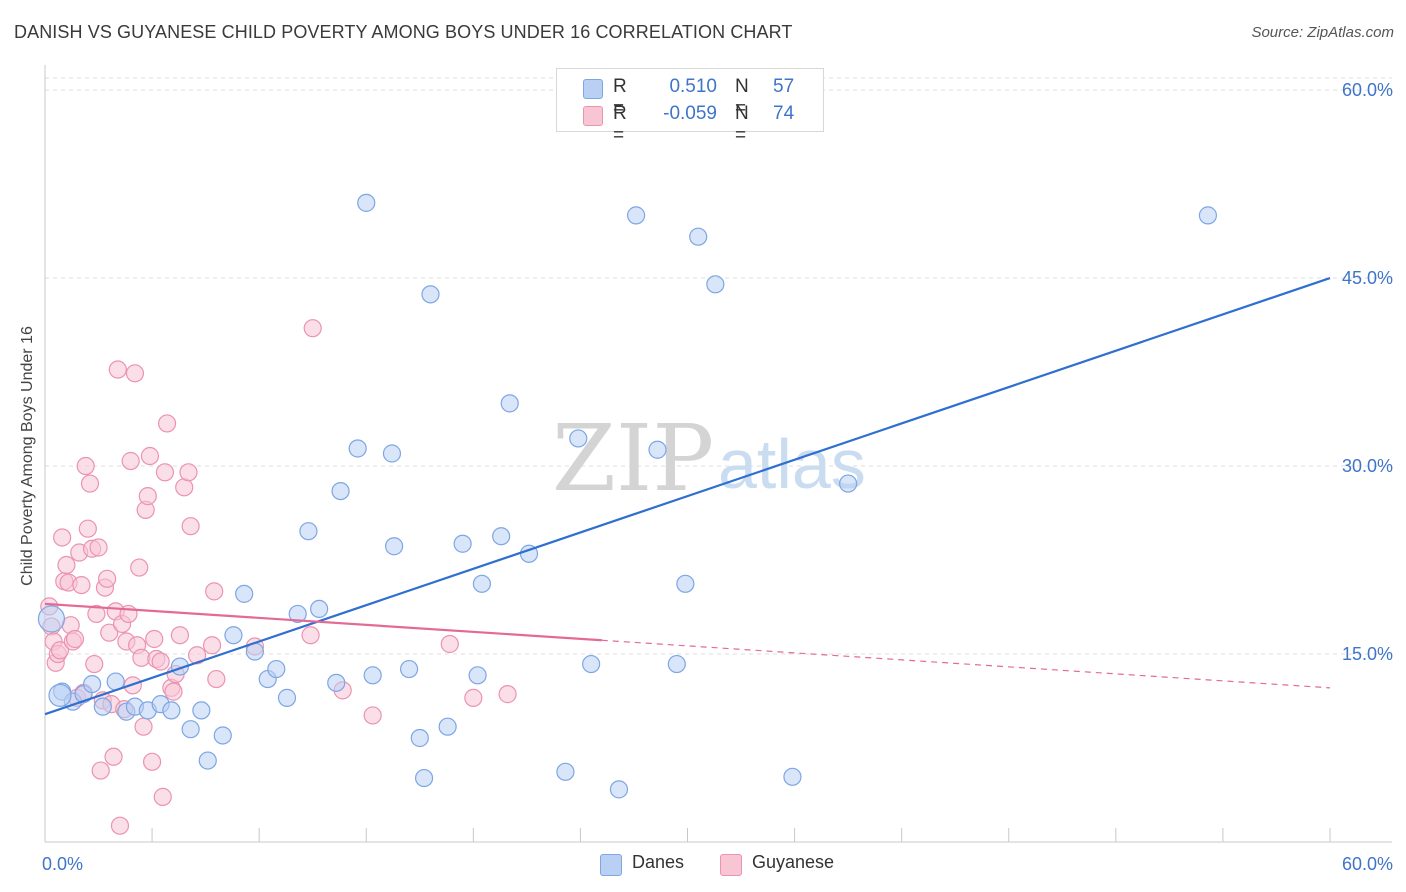  I want to click on watermark-atlas: atlas, so click(792, 464).